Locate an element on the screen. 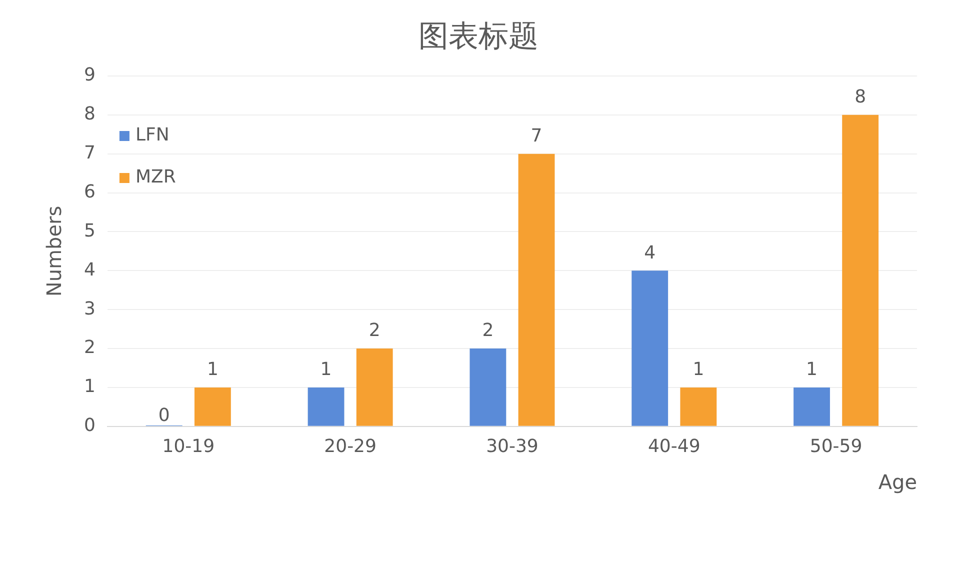 Image resolution: width=977 pixels, height=580 pixels. x-tick-label: 30-39 is located at coordinates (512, 446).